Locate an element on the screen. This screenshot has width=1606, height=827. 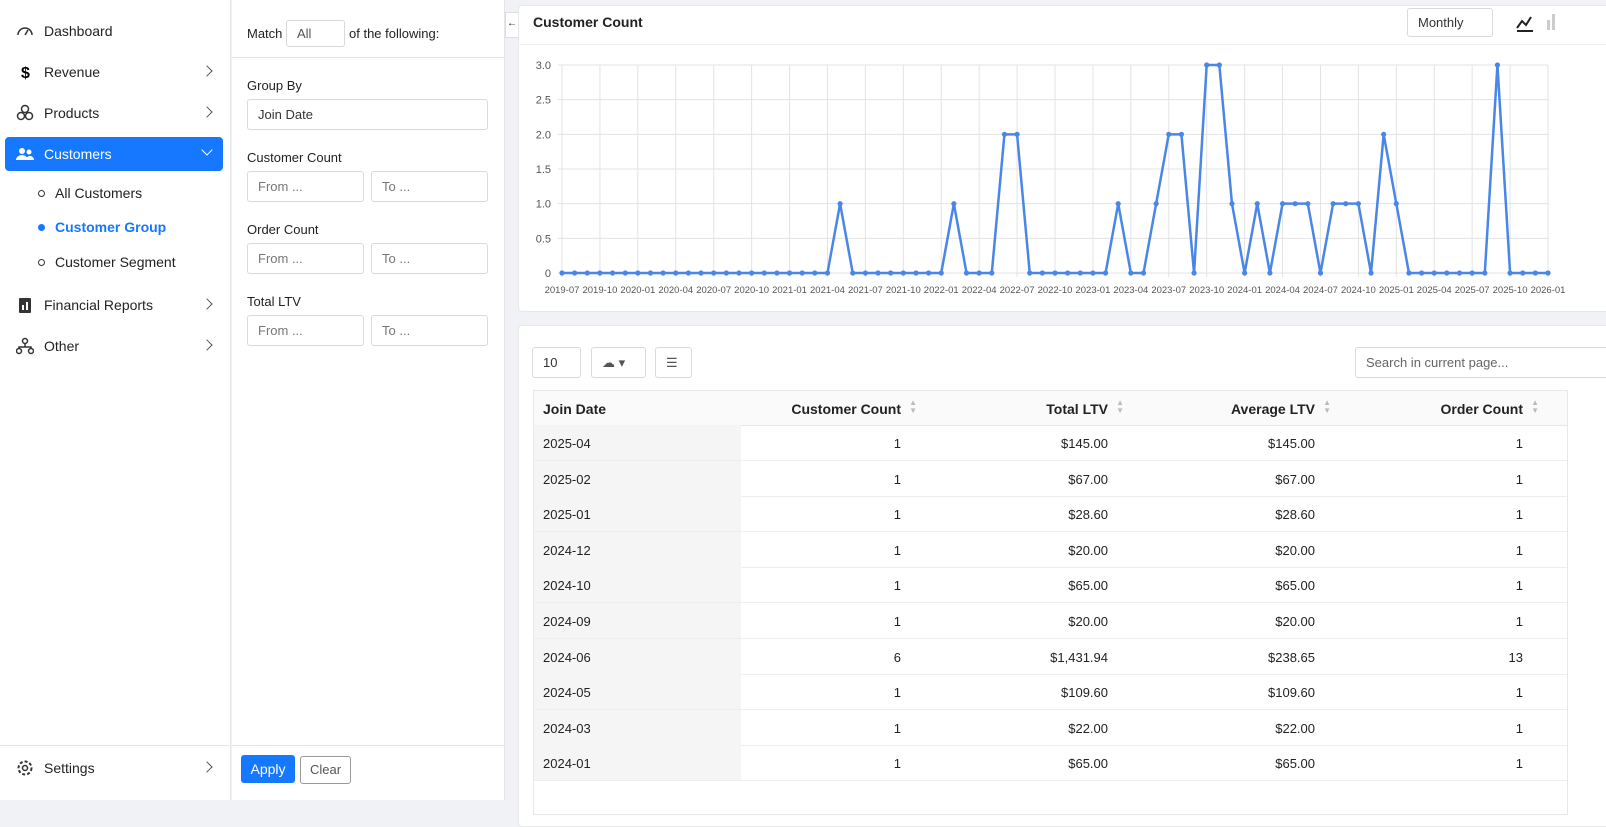
cell: 2024-09 is located at coordinates (567, 621).